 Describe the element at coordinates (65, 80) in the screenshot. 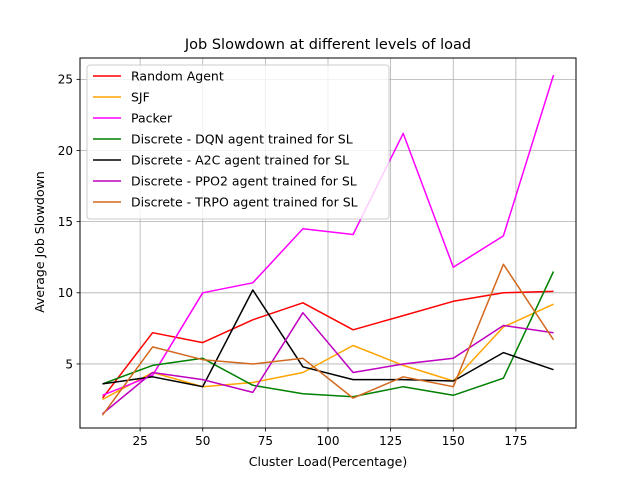

I see `y-tick-label: 25` at that location.